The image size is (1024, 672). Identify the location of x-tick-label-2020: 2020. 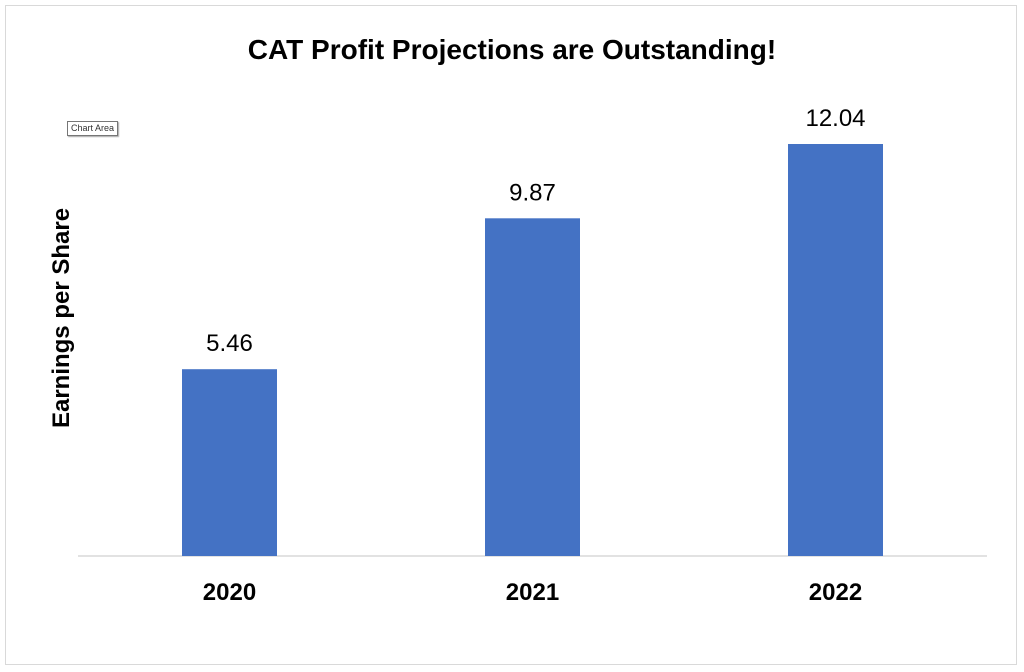
(229, 592).